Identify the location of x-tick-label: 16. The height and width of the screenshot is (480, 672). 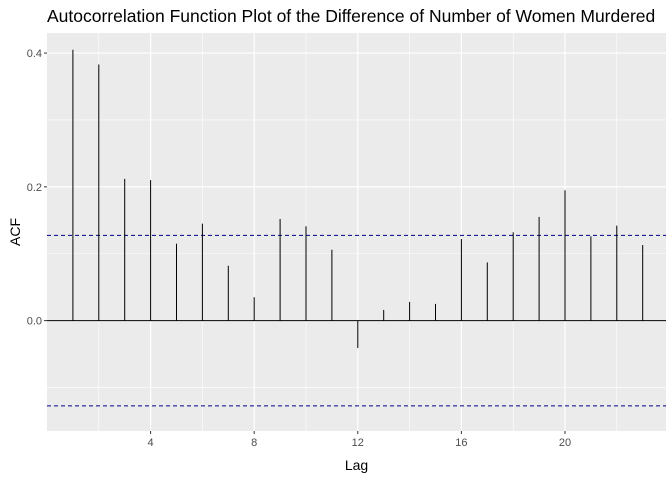
(461, 443).